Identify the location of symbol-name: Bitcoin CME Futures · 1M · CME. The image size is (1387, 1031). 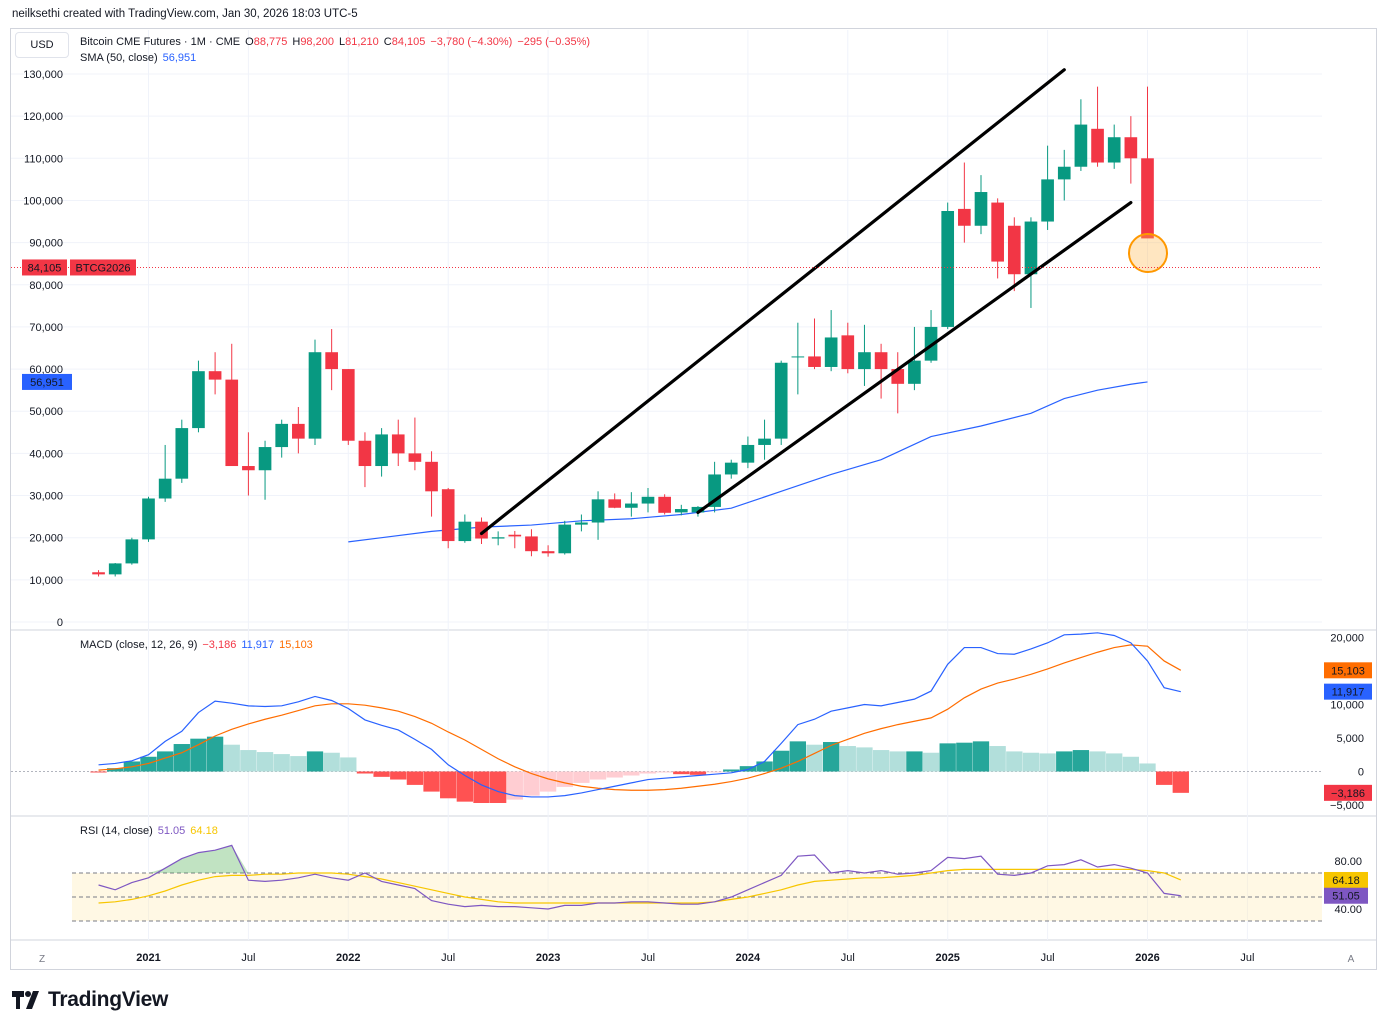
(160, 42).